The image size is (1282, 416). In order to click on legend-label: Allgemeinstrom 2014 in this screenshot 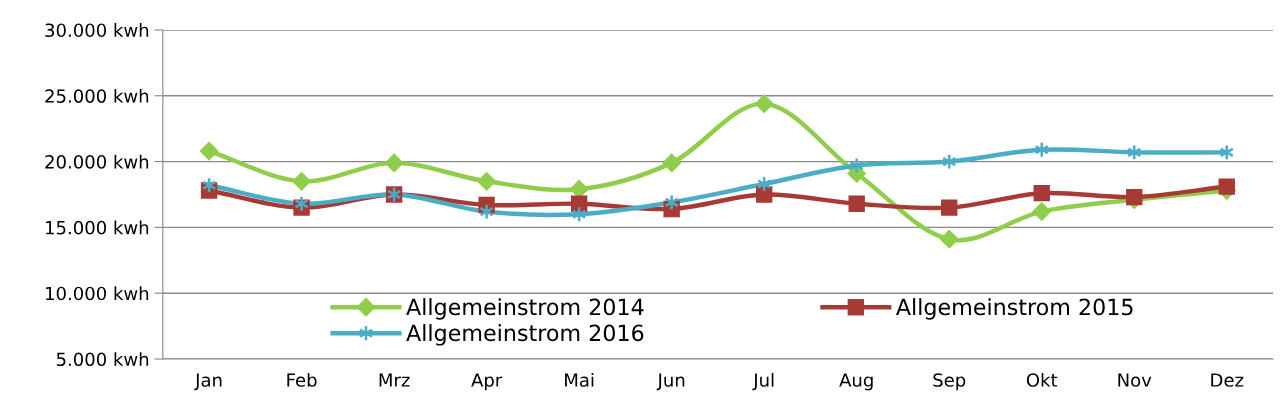, I will do `click(525, 309)`.